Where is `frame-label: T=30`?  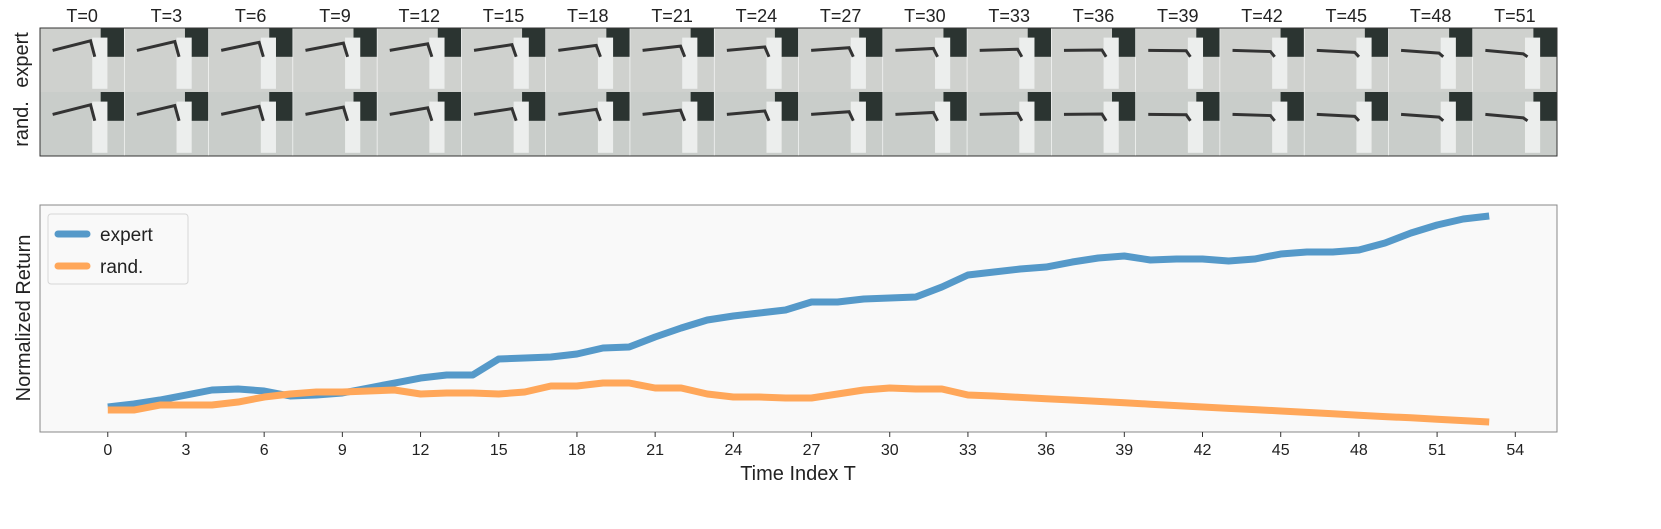
frame-label: T=30 is located at coordinates (925, 16).